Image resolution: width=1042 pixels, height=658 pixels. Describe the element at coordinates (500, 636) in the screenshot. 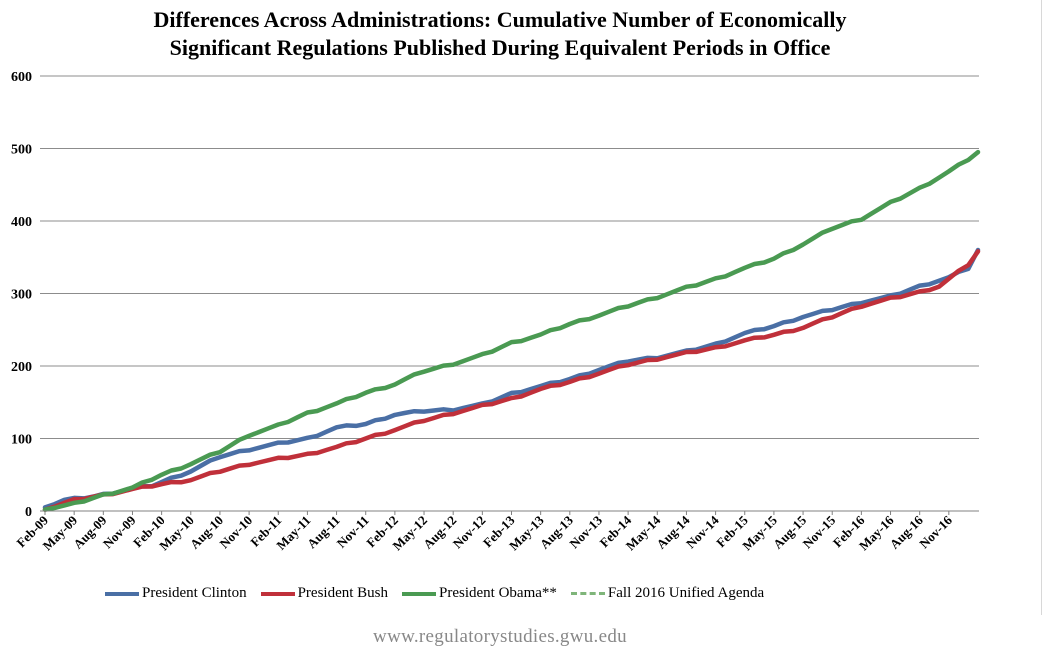

I see `footer-url: www.regulatorystudies.gwu.edu` at that location.